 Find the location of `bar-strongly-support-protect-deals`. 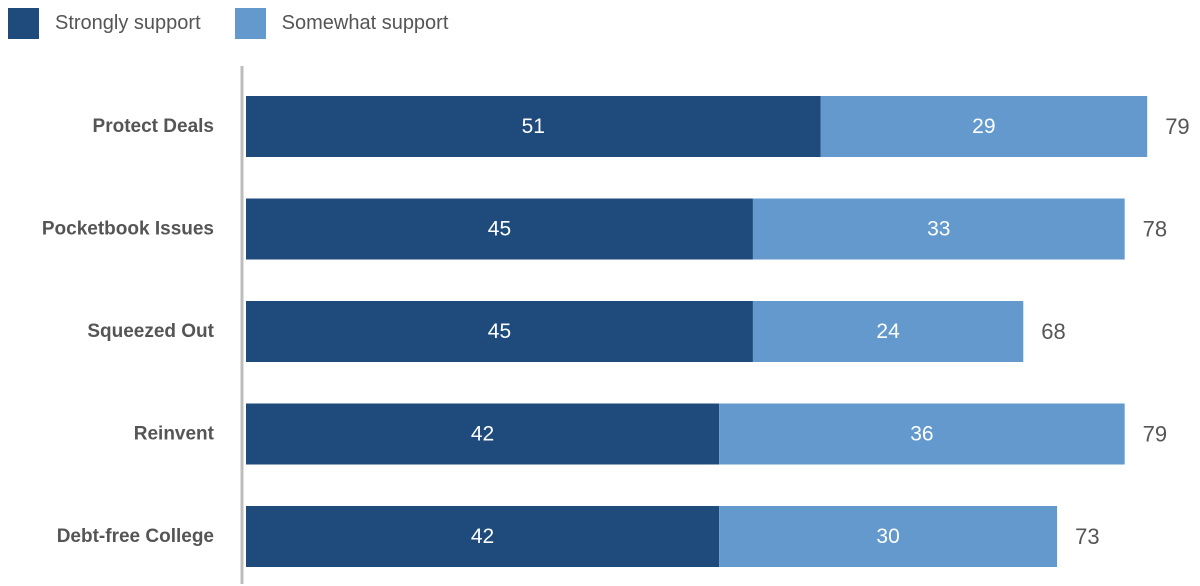

bar-strongly-support-protect-deals is located at coordinates (533, 126).